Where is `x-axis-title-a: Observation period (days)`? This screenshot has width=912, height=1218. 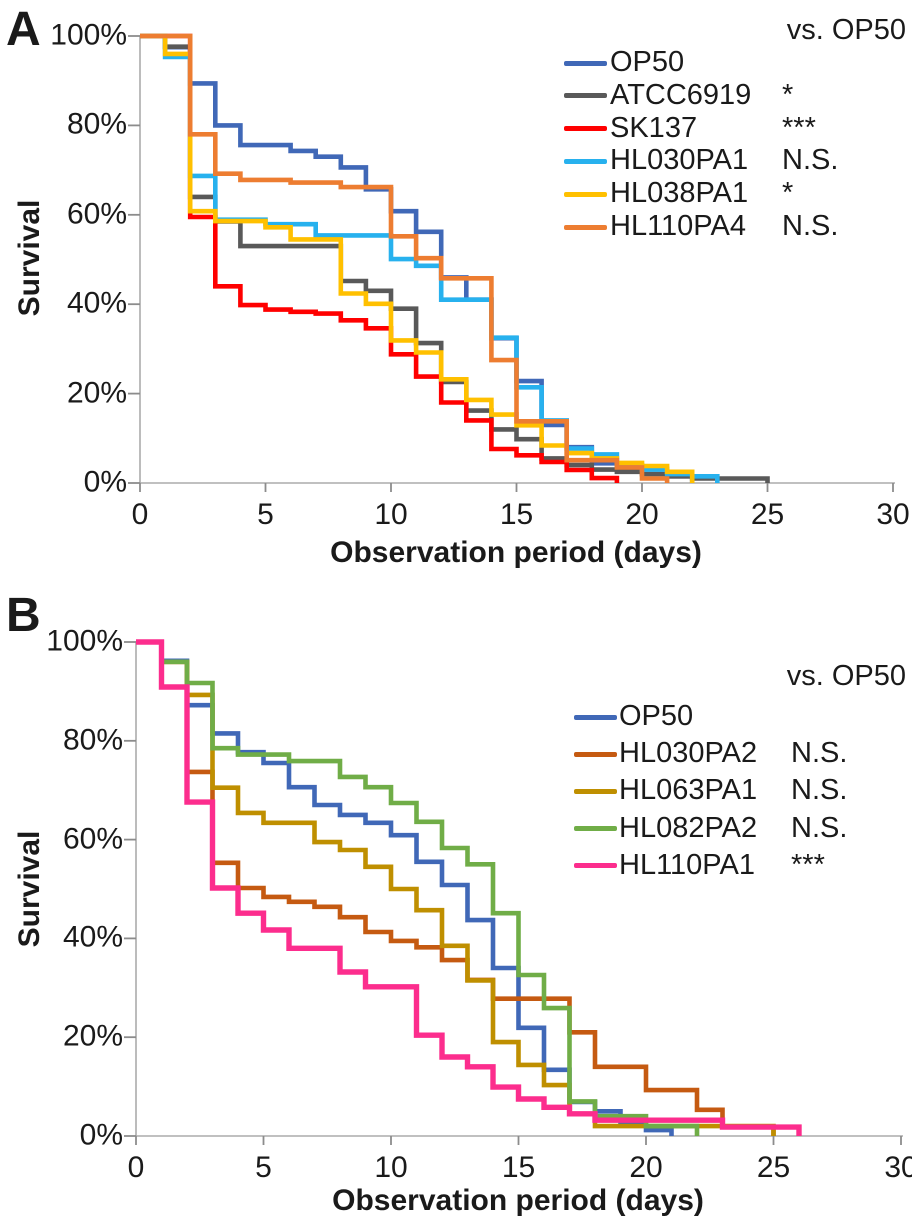
x-axis-title-a: Observation period (days) is located at coordinates (516, 552).